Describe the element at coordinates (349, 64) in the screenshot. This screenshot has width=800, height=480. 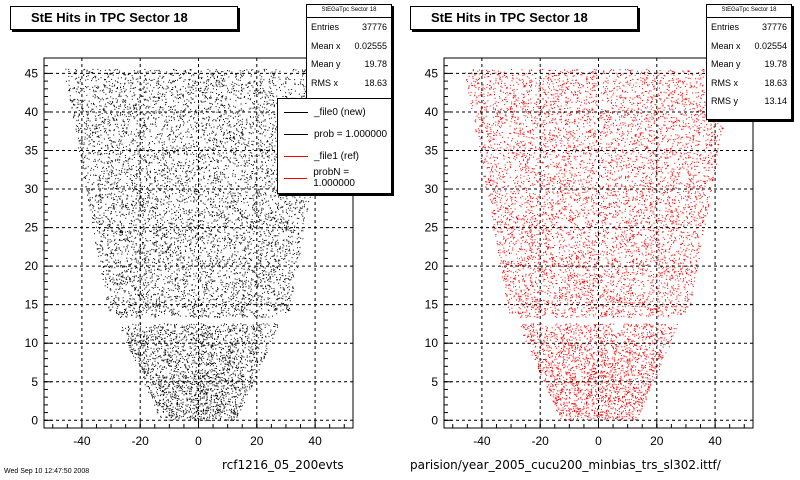
I see `left-stats-row: Mean y 19.78` at that location.